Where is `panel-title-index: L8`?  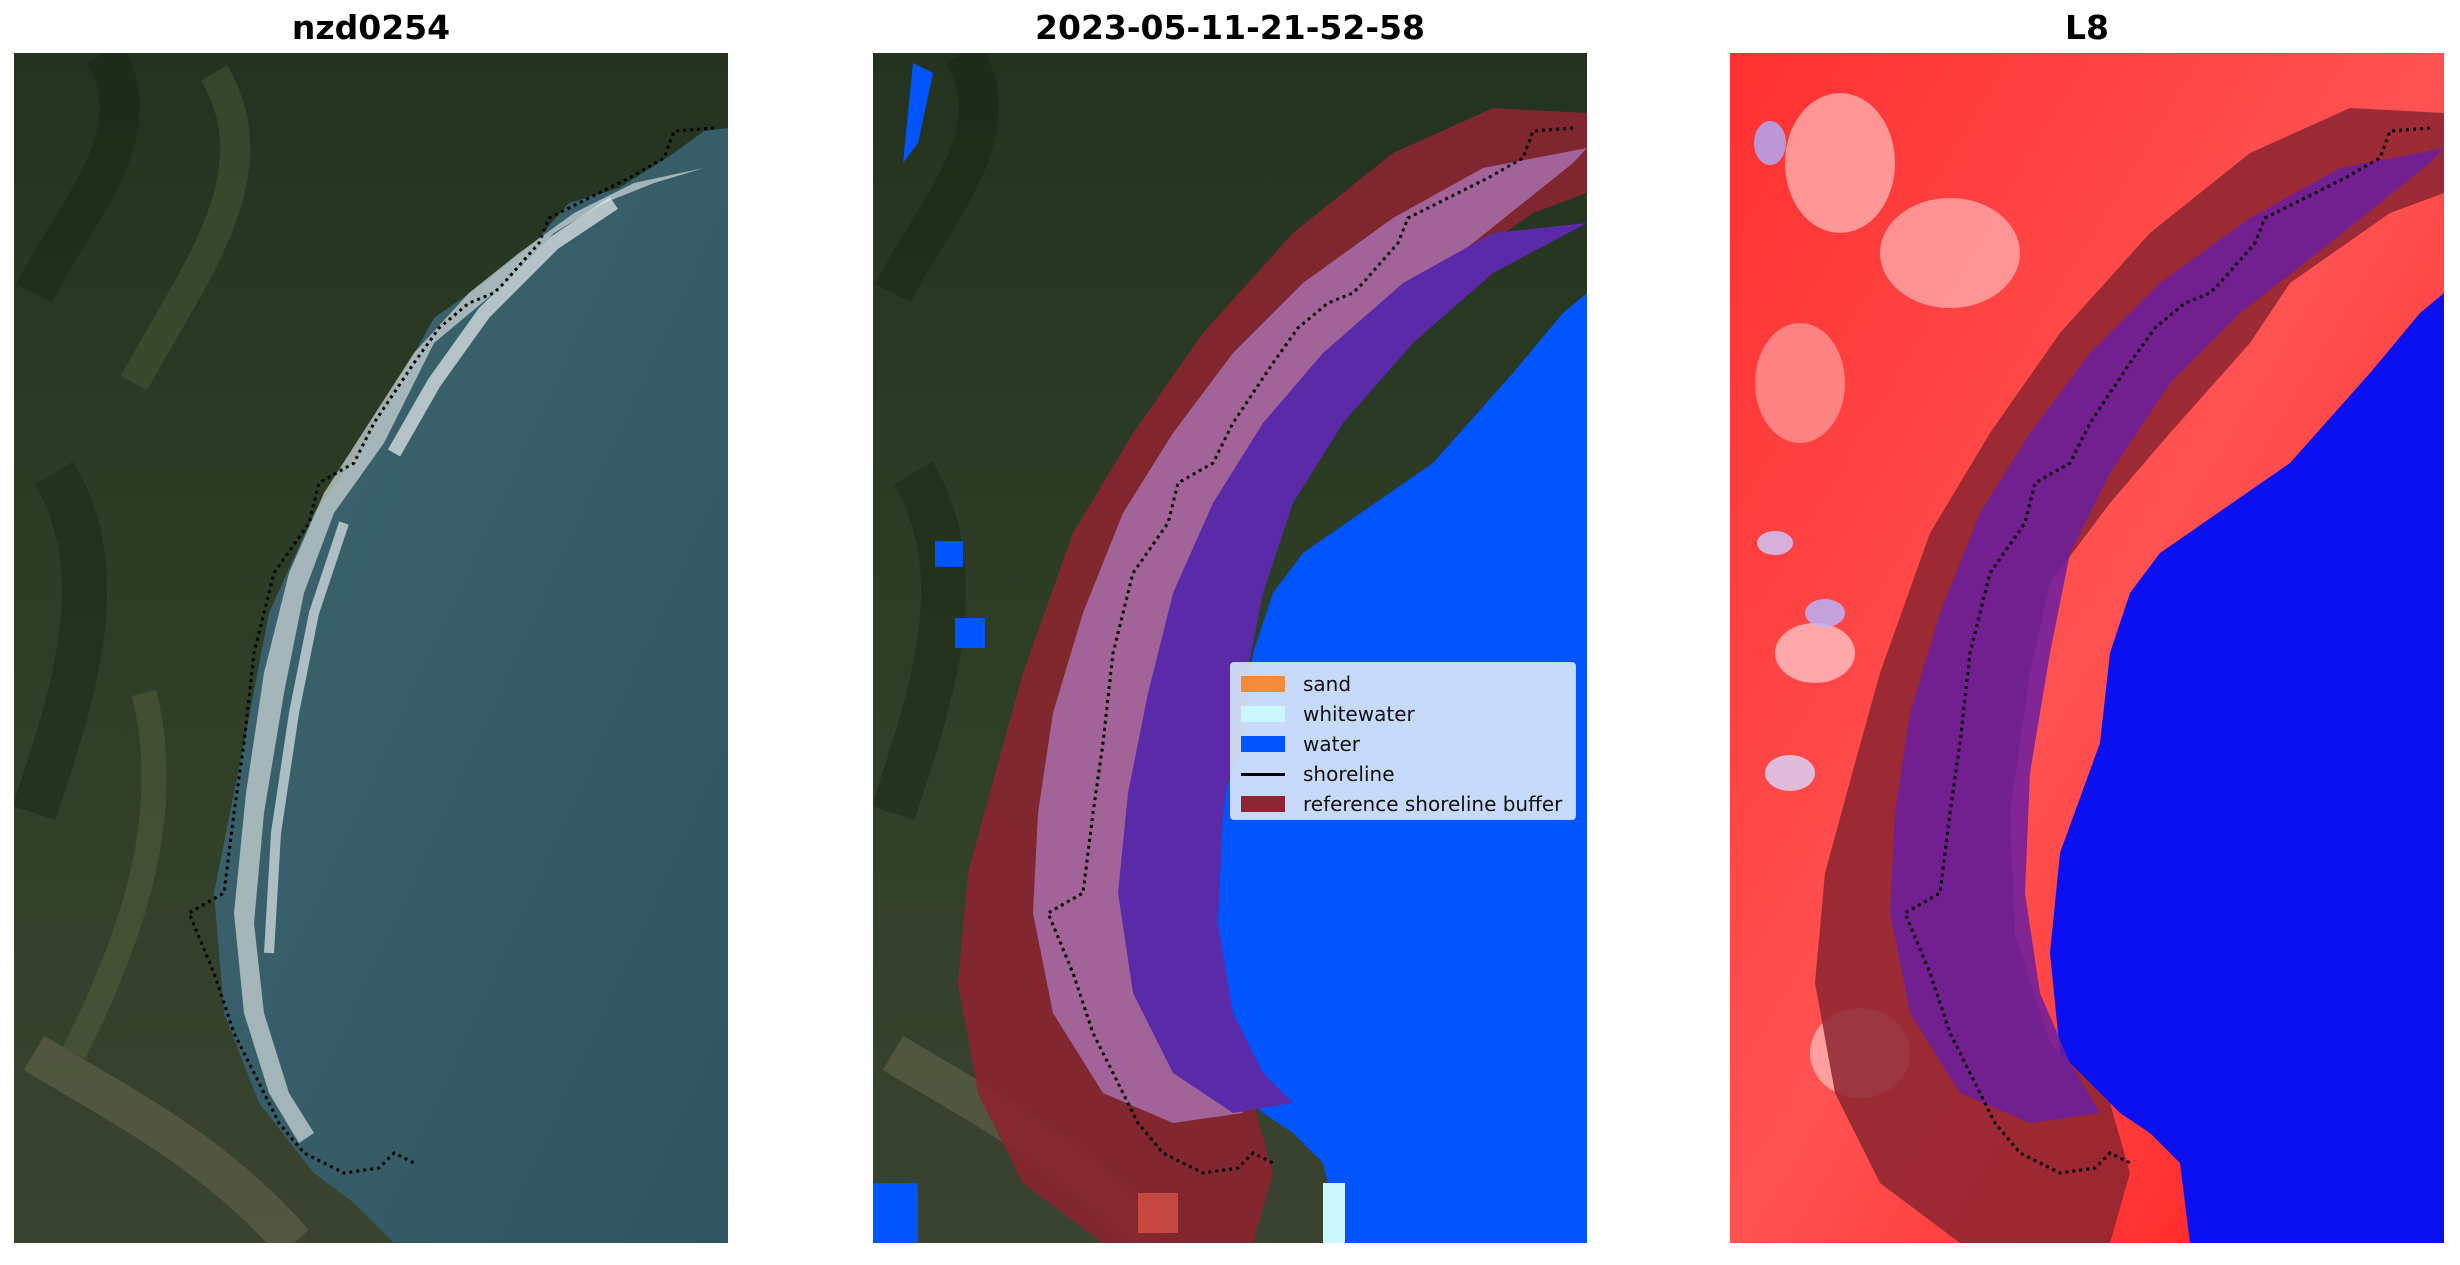
panel-title-index: L8 is located at coordinates (2087, 27).